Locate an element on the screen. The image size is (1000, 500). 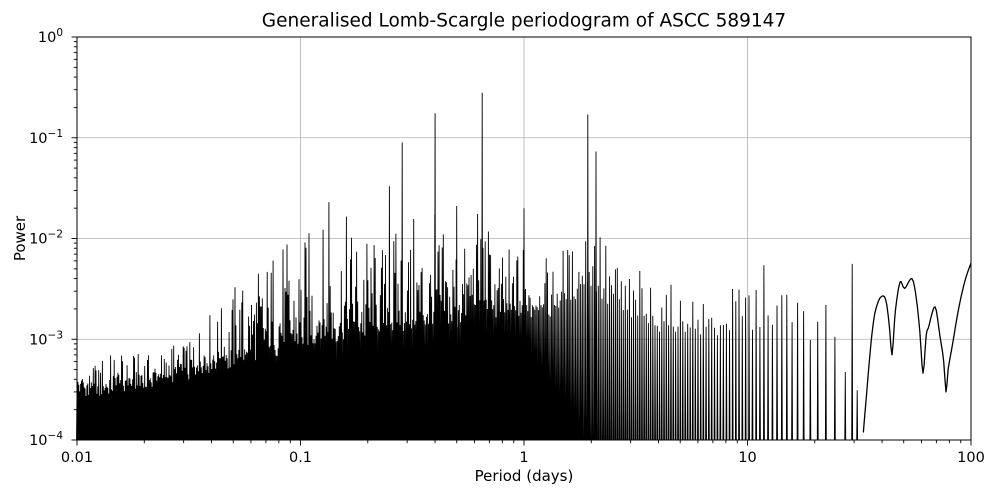
x-tick-label: 100 is located at coordinates (971, 458).